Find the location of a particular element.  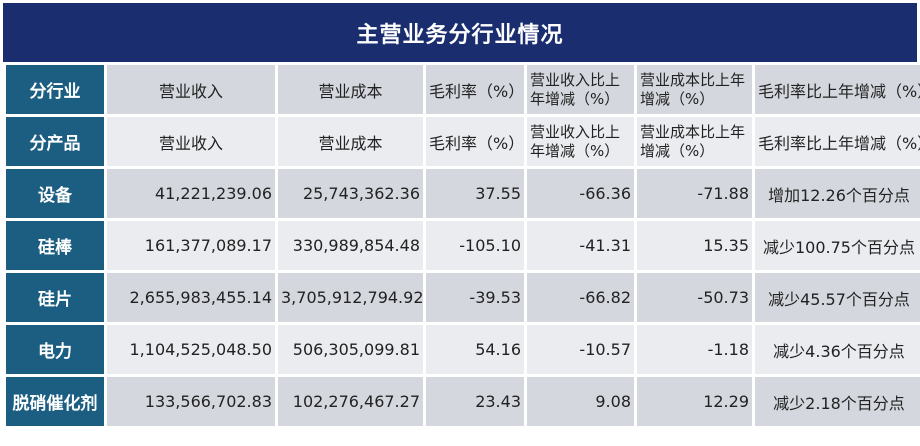

revenue-cell: 2,655,983,455.14 is located at coordinates (191, 299).